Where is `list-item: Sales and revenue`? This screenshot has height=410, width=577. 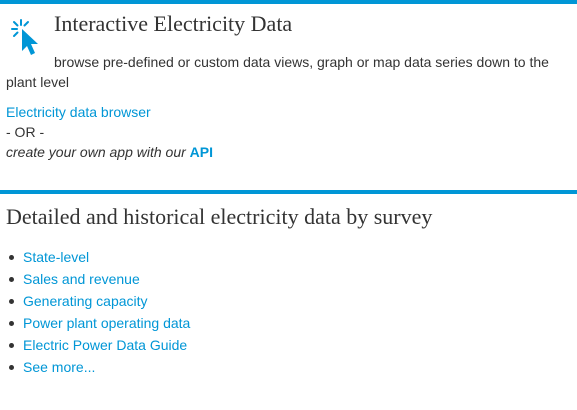 list-item: Sales and revenue is located at coordinates (288, 279).